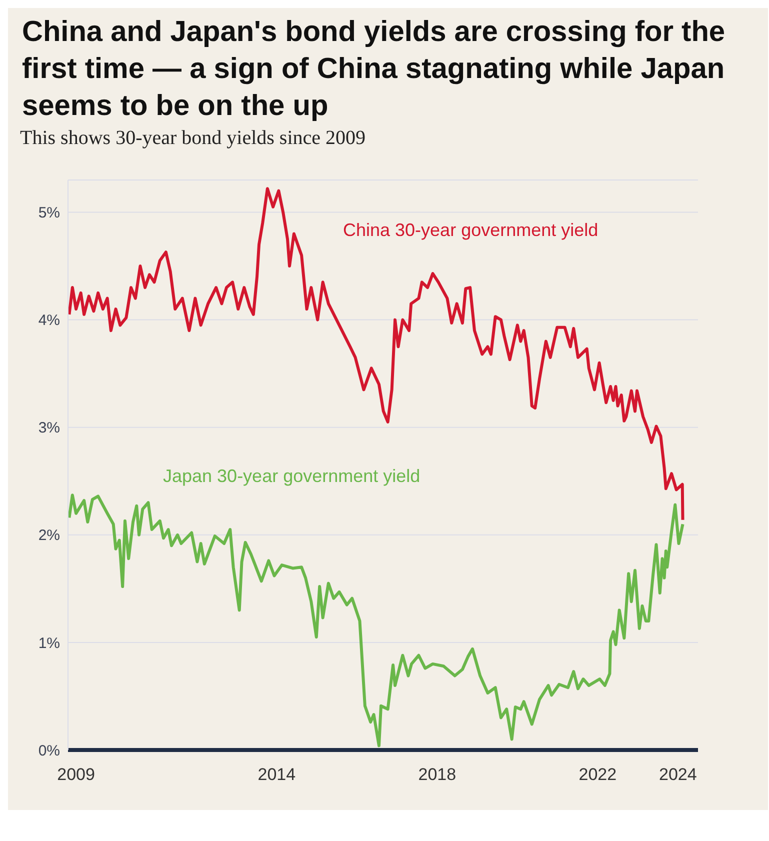  Describe the element at coordinates (291, 476) in the screenshot. I see `series-label: Japan 30-year government yield` at that location.